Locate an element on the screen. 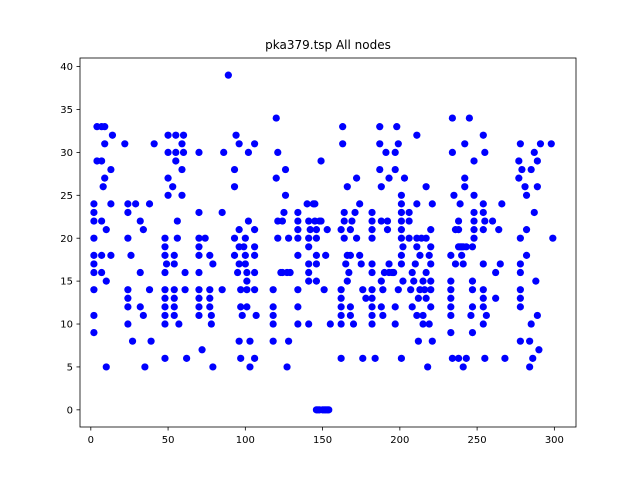  y-tick-label-6: 30 is located at coordinates (66, 153).